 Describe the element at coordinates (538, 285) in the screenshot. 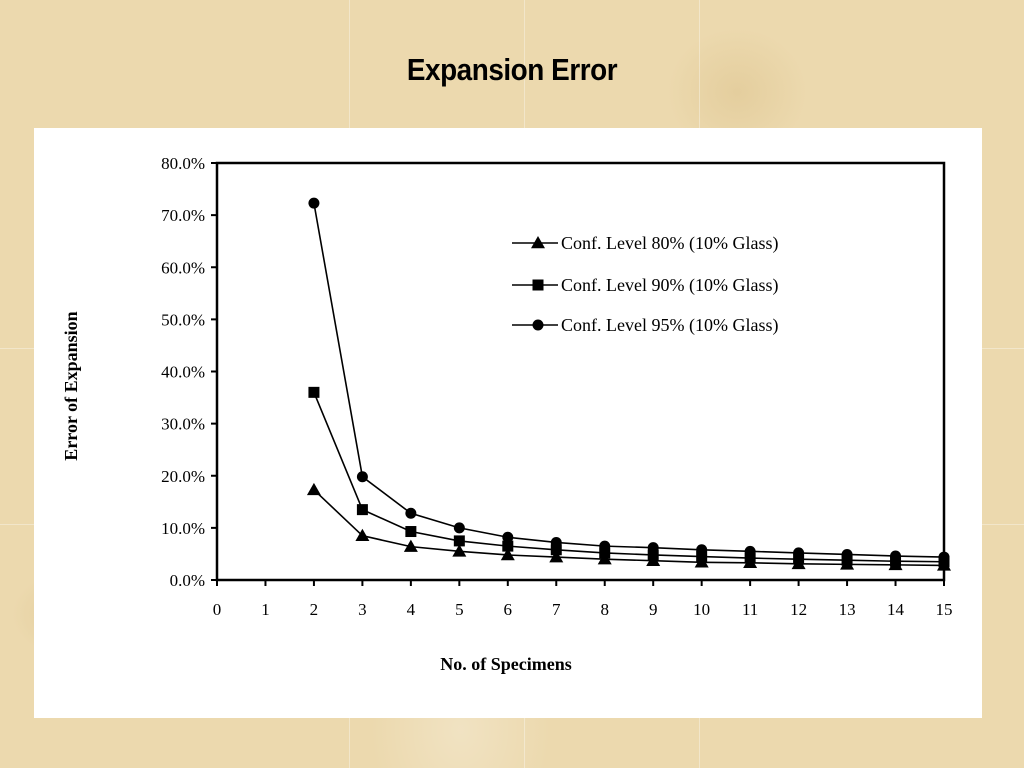

I see `legend-marker-square` at that location.